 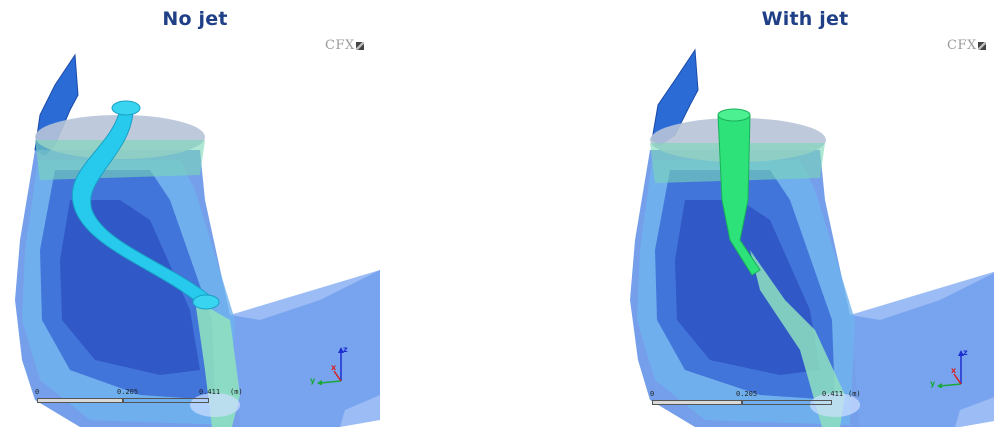 I want to click on contour-band-green, so click(x=797, y=338).